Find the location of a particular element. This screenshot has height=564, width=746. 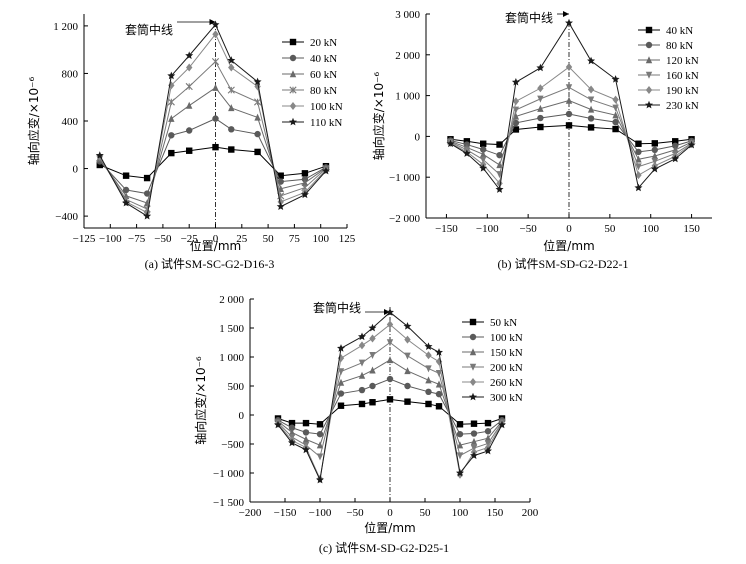

x-tick-label: −100 is located at coordinates (487, 229).